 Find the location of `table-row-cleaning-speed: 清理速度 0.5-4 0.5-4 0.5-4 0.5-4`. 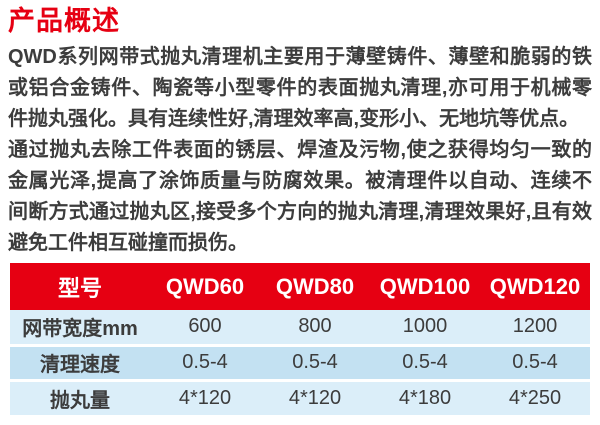

table-row-cleaning-speed: 清理速度 0.5-4 0.5-4 0.5-4 0.5-4 is located at coordinates (300, 362).